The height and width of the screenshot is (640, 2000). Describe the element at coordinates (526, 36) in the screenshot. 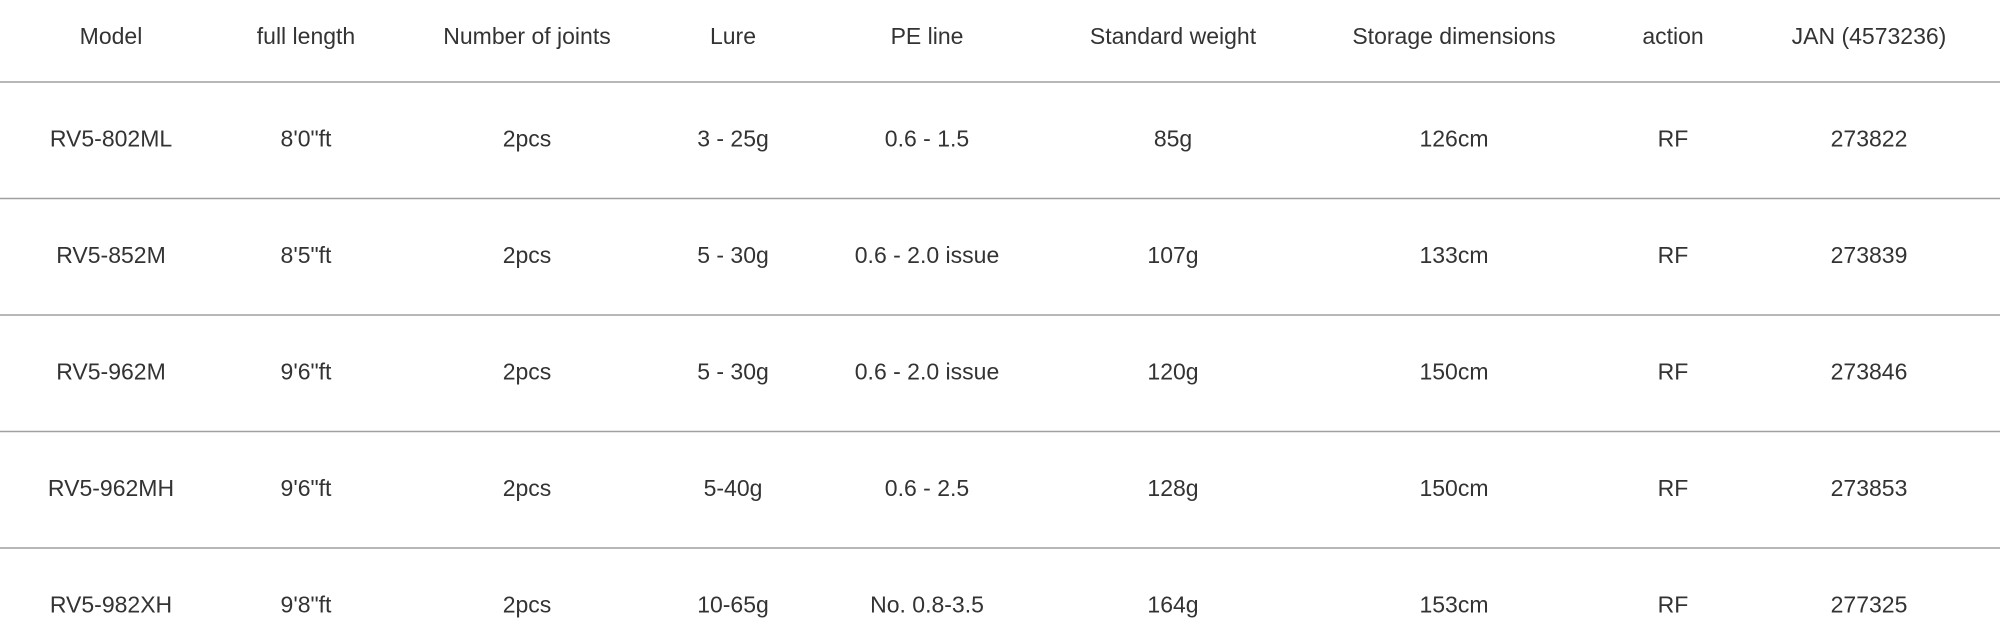

I see `header-cell: Number of joints` at that location.